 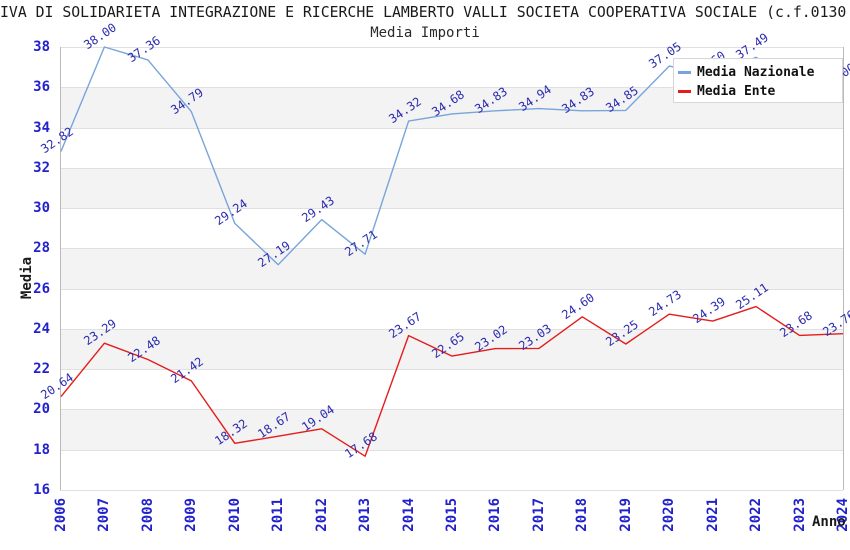 I want to click on y-axis-tick-label: 20, so click(x=41, y=409).